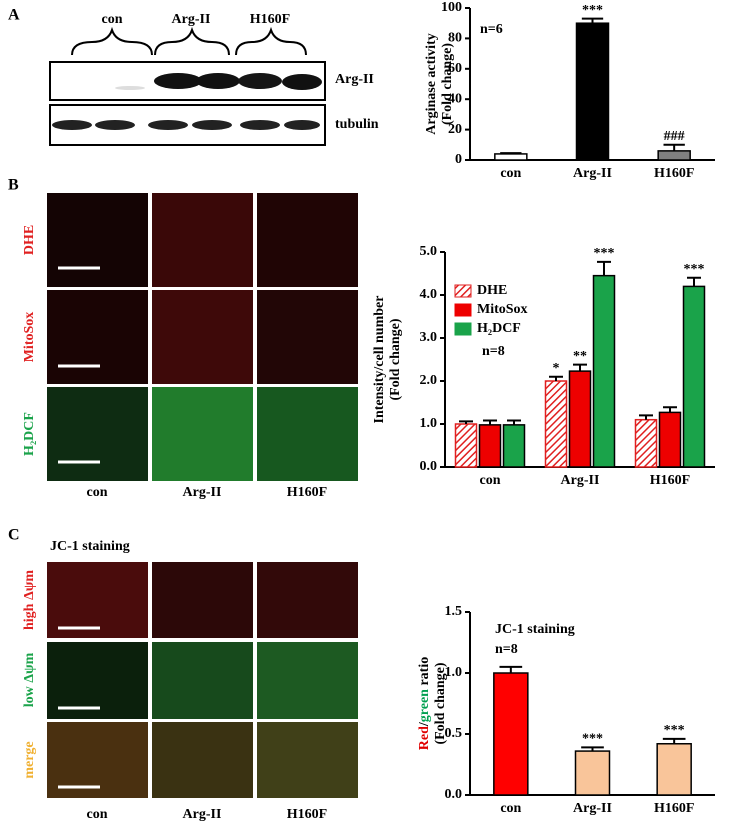  I want to click on panel-label: B, so click(13, 185).